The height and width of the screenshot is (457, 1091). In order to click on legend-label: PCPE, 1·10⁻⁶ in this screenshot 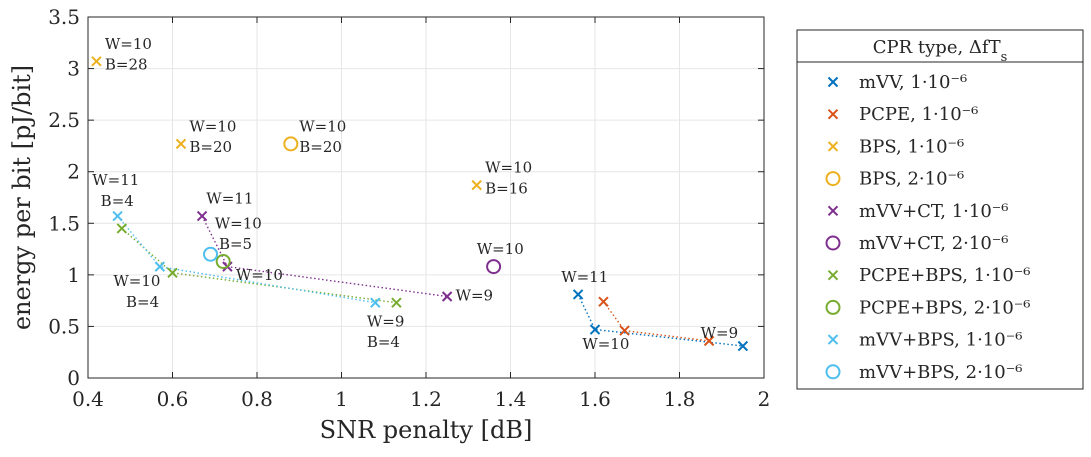, I will do `click(918, 114)`.